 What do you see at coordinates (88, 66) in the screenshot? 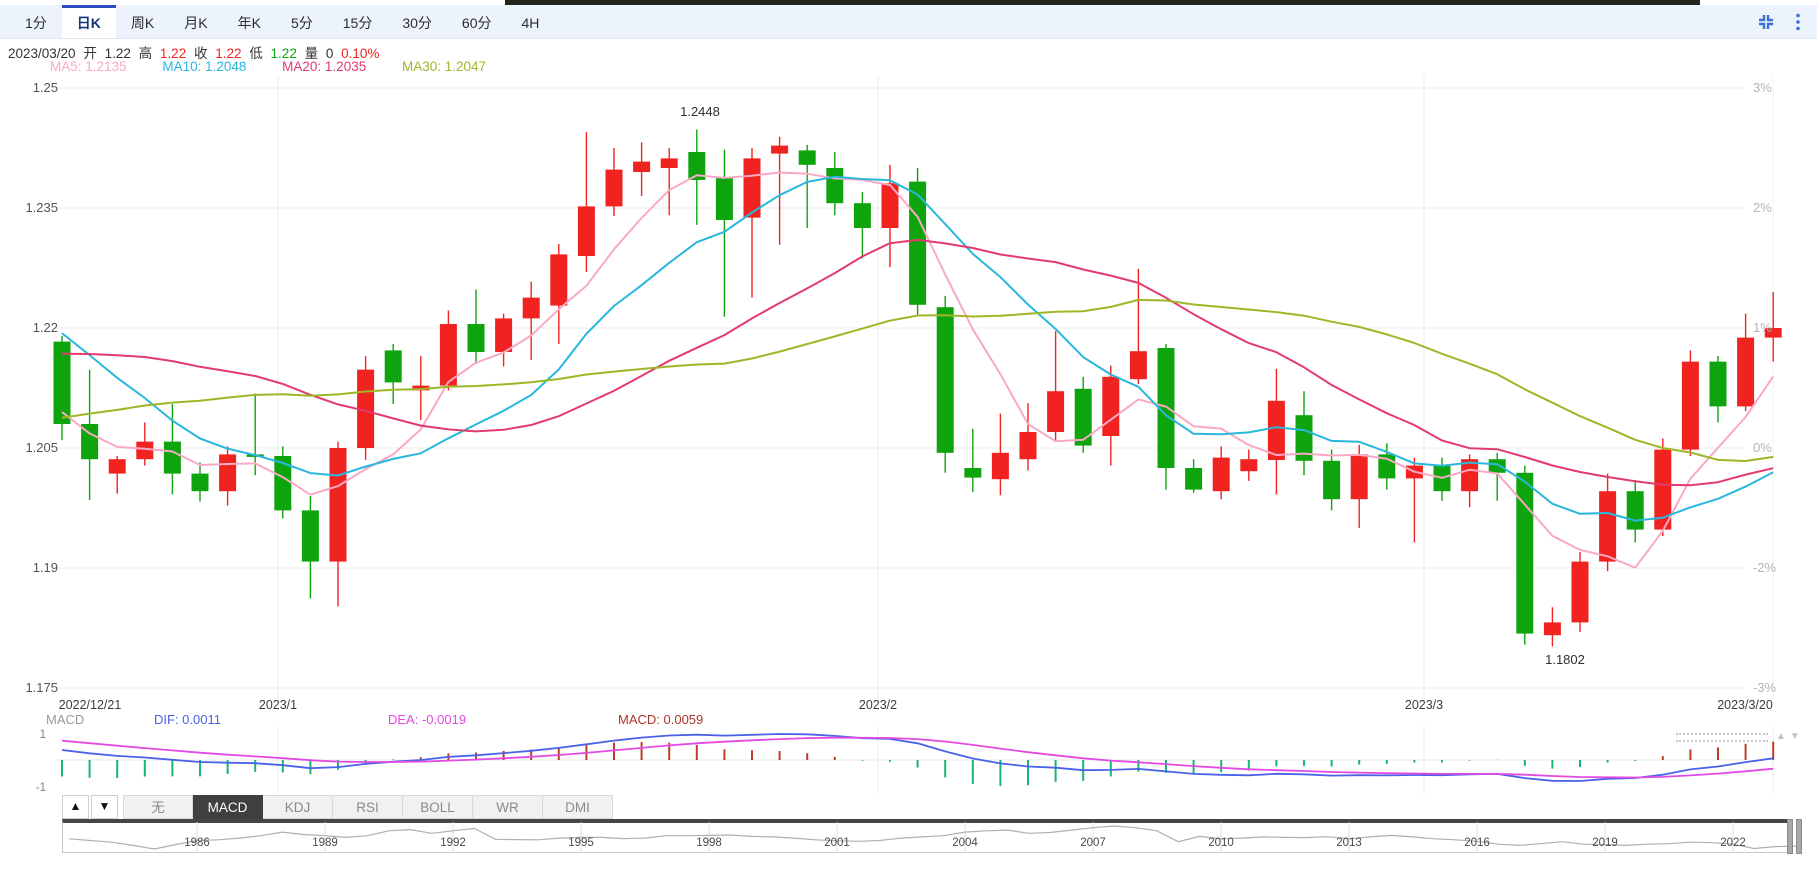
I see `ma5-label: MA5: 1.2135` at bounding box center [88, 66].